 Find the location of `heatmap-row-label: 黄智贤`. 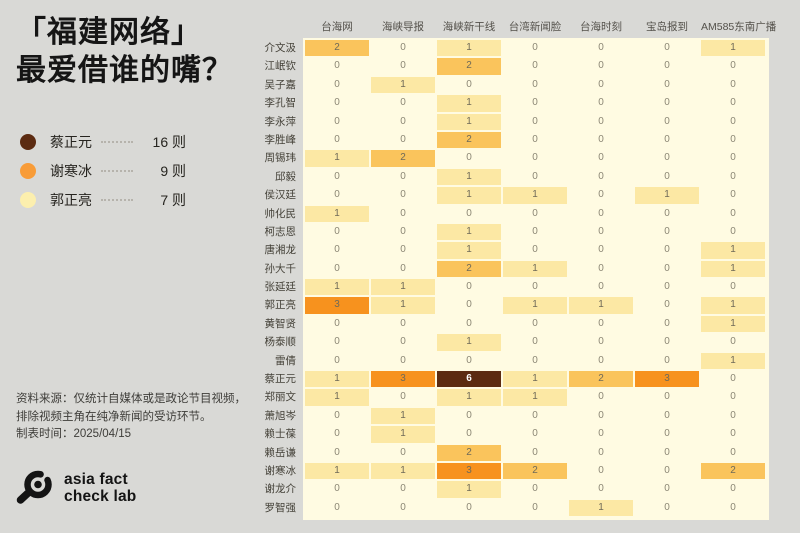

heatmap-row-label: 黄智贤 is located at coordinates (280, 323).